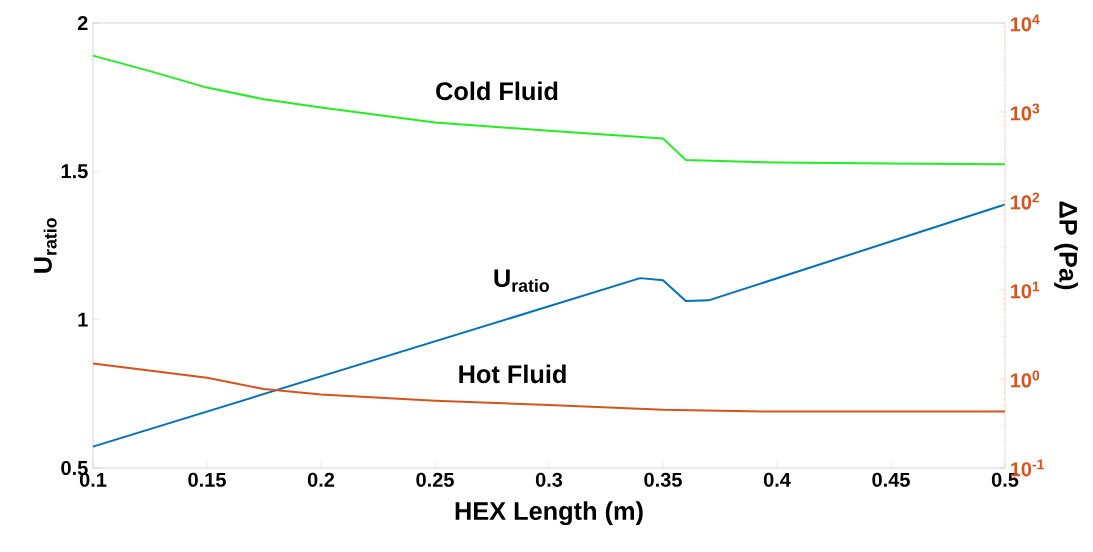 This screenshot has height=552, width=1093. Describe the element at coordinates (549, 479) in the screenshot. I see `x-tick-label: 0.3` at that location.